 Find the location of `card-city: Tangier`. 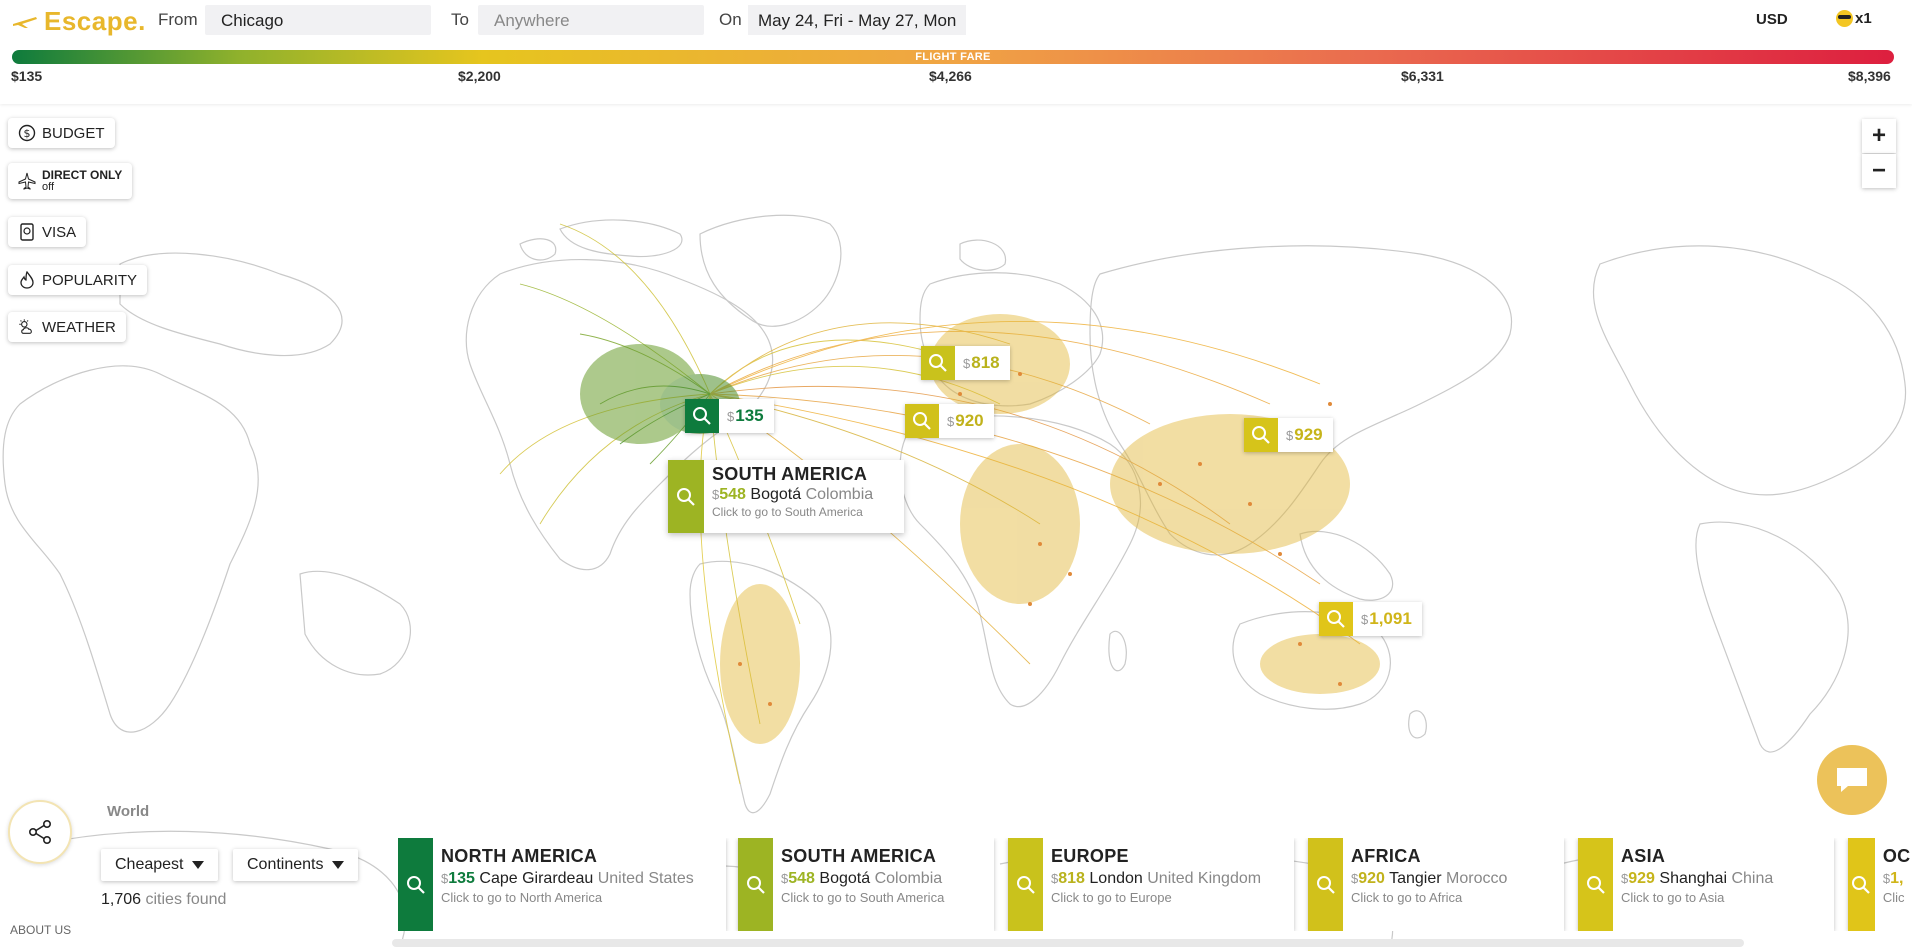

card-city: Tangier is located at coordinates (1415, 878).